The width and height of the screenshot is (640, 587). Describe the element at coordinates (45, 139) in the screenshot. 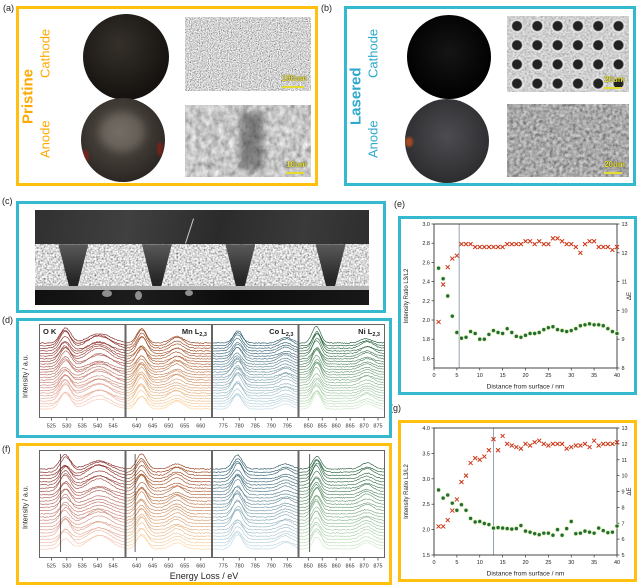

I see `pristine-anode-label: Anode` at that location.